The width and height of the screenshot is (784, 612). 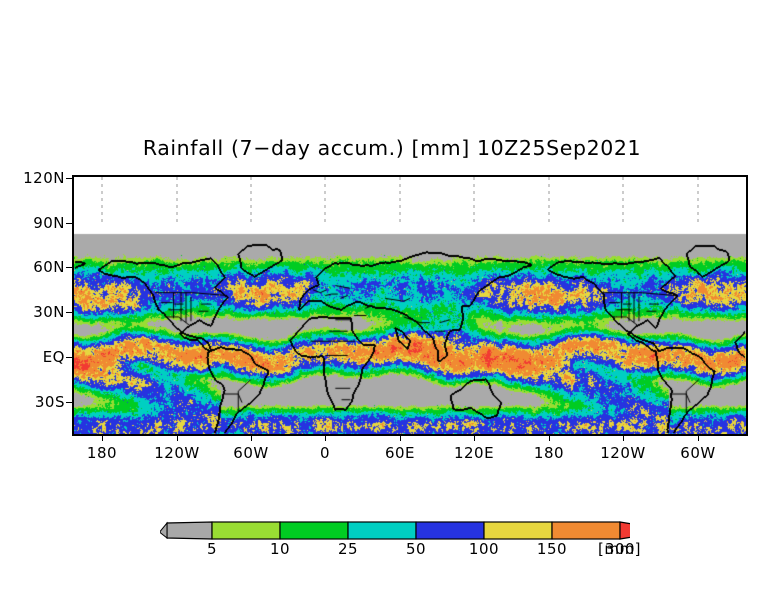 What do you see at coordinates (49, 402) in the screenshot?
I see `y-axis-label: 30S` at bounding box center [49, 402].